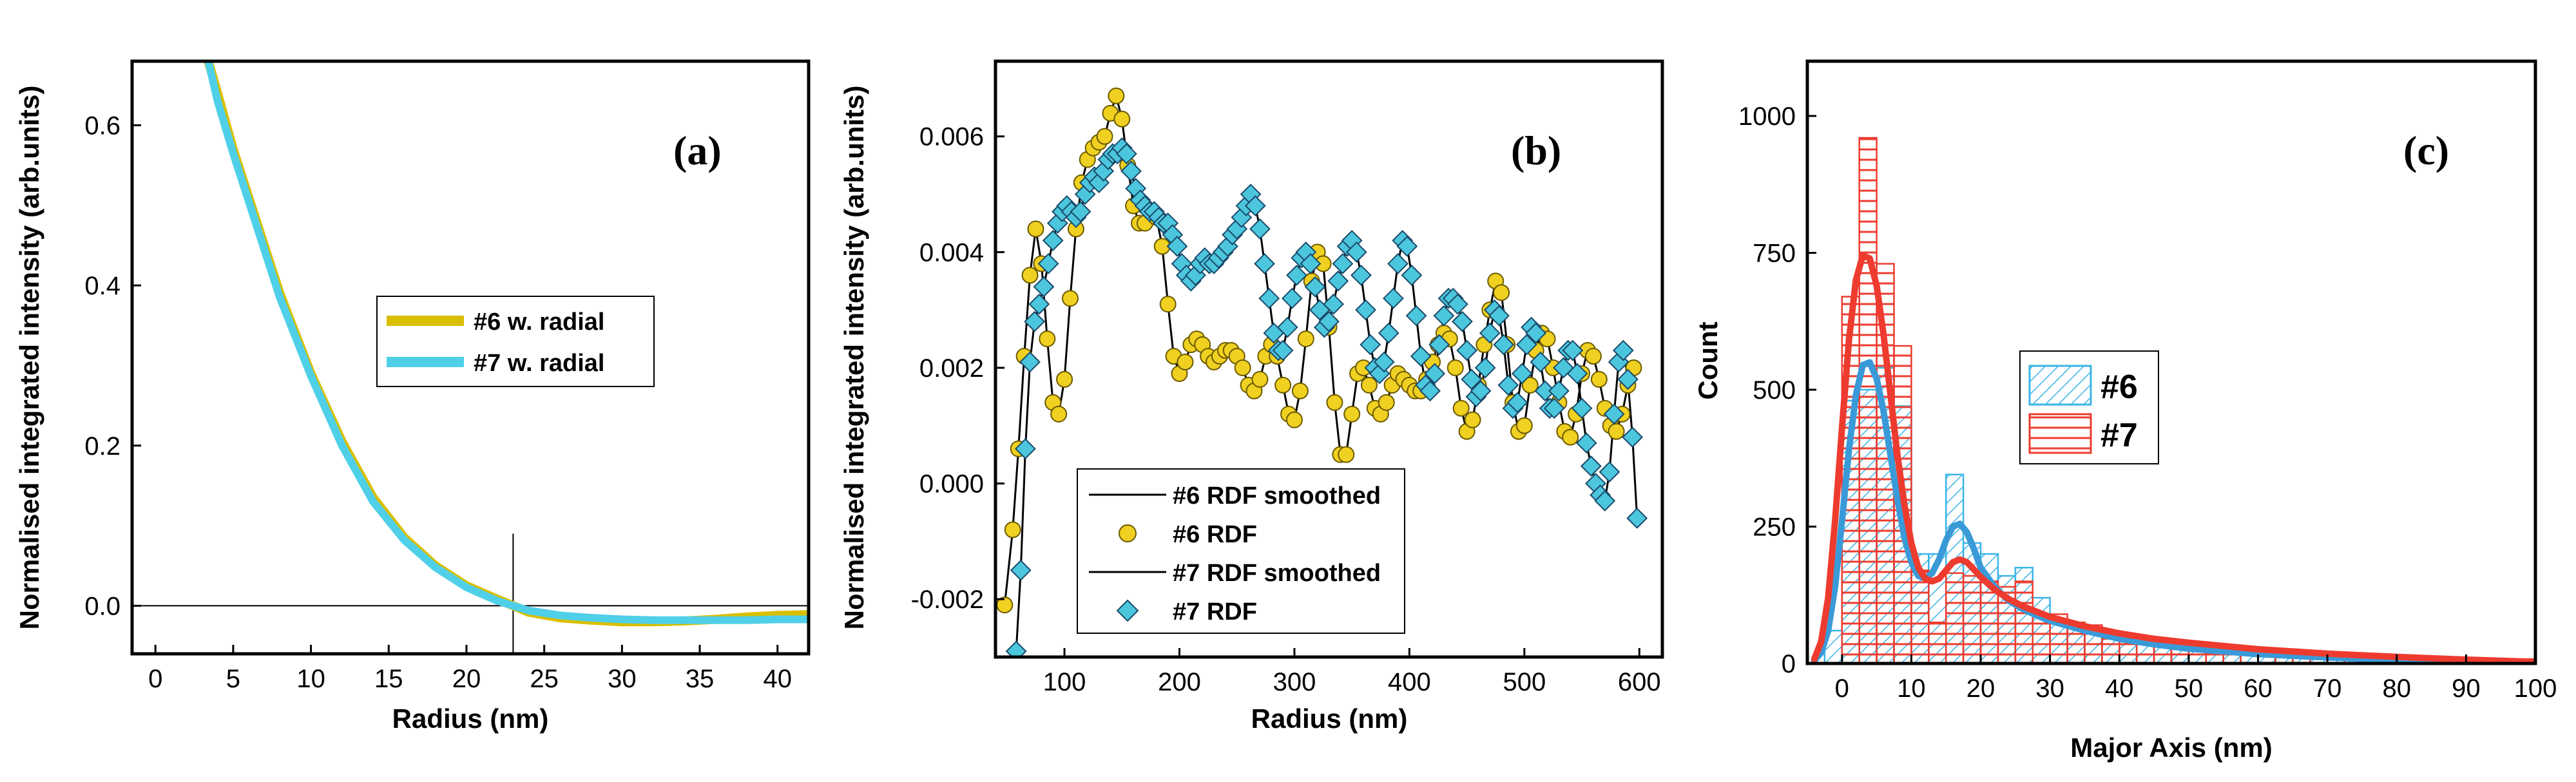  Describe the element at coordinates (1767, 116) in the screenshot. I see `panel-c-ytick-label: 1000` at that location.